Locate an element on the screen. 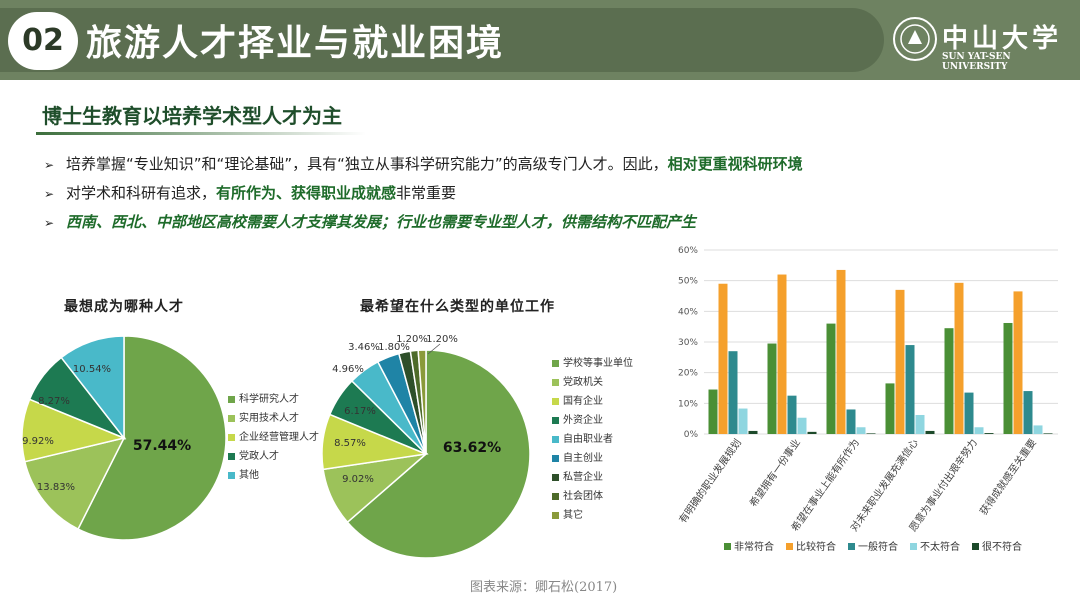 This screenshot has height=608, width=1080. legend-item: 企业经营管理人才 is located at coordinates (273, 437).